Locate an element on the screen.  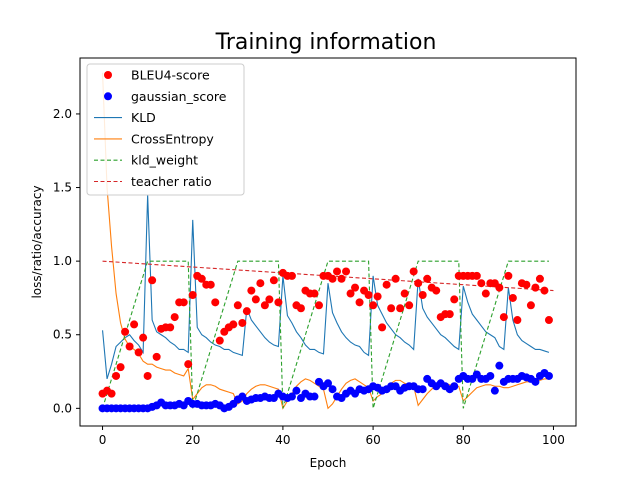
legend-label-teacher-ratio: teacher ratio is located at coordinates (171, 181).